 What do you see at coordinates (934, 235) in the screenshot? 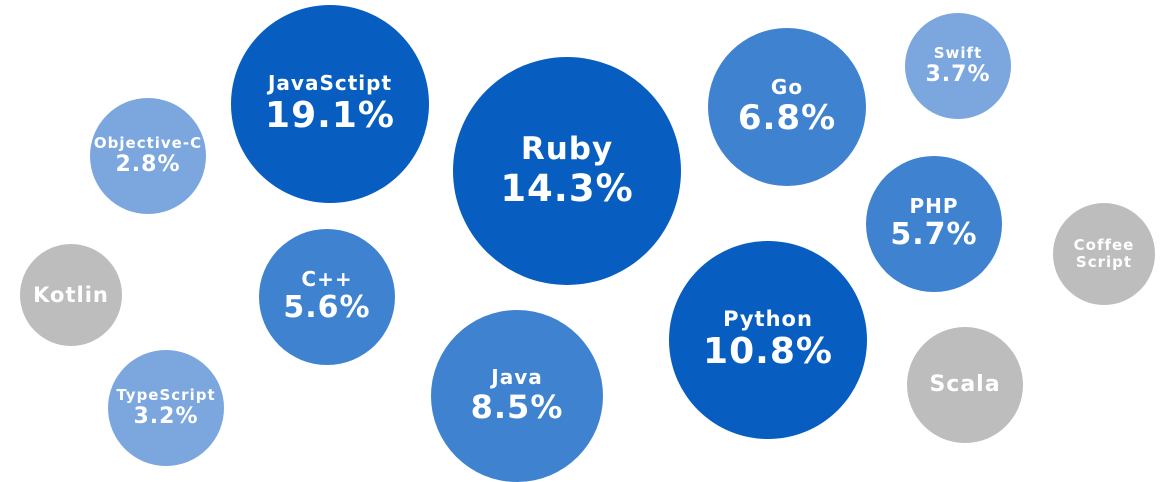
I see `bubble-value: 5.7%` at bounding box center [934, 235].